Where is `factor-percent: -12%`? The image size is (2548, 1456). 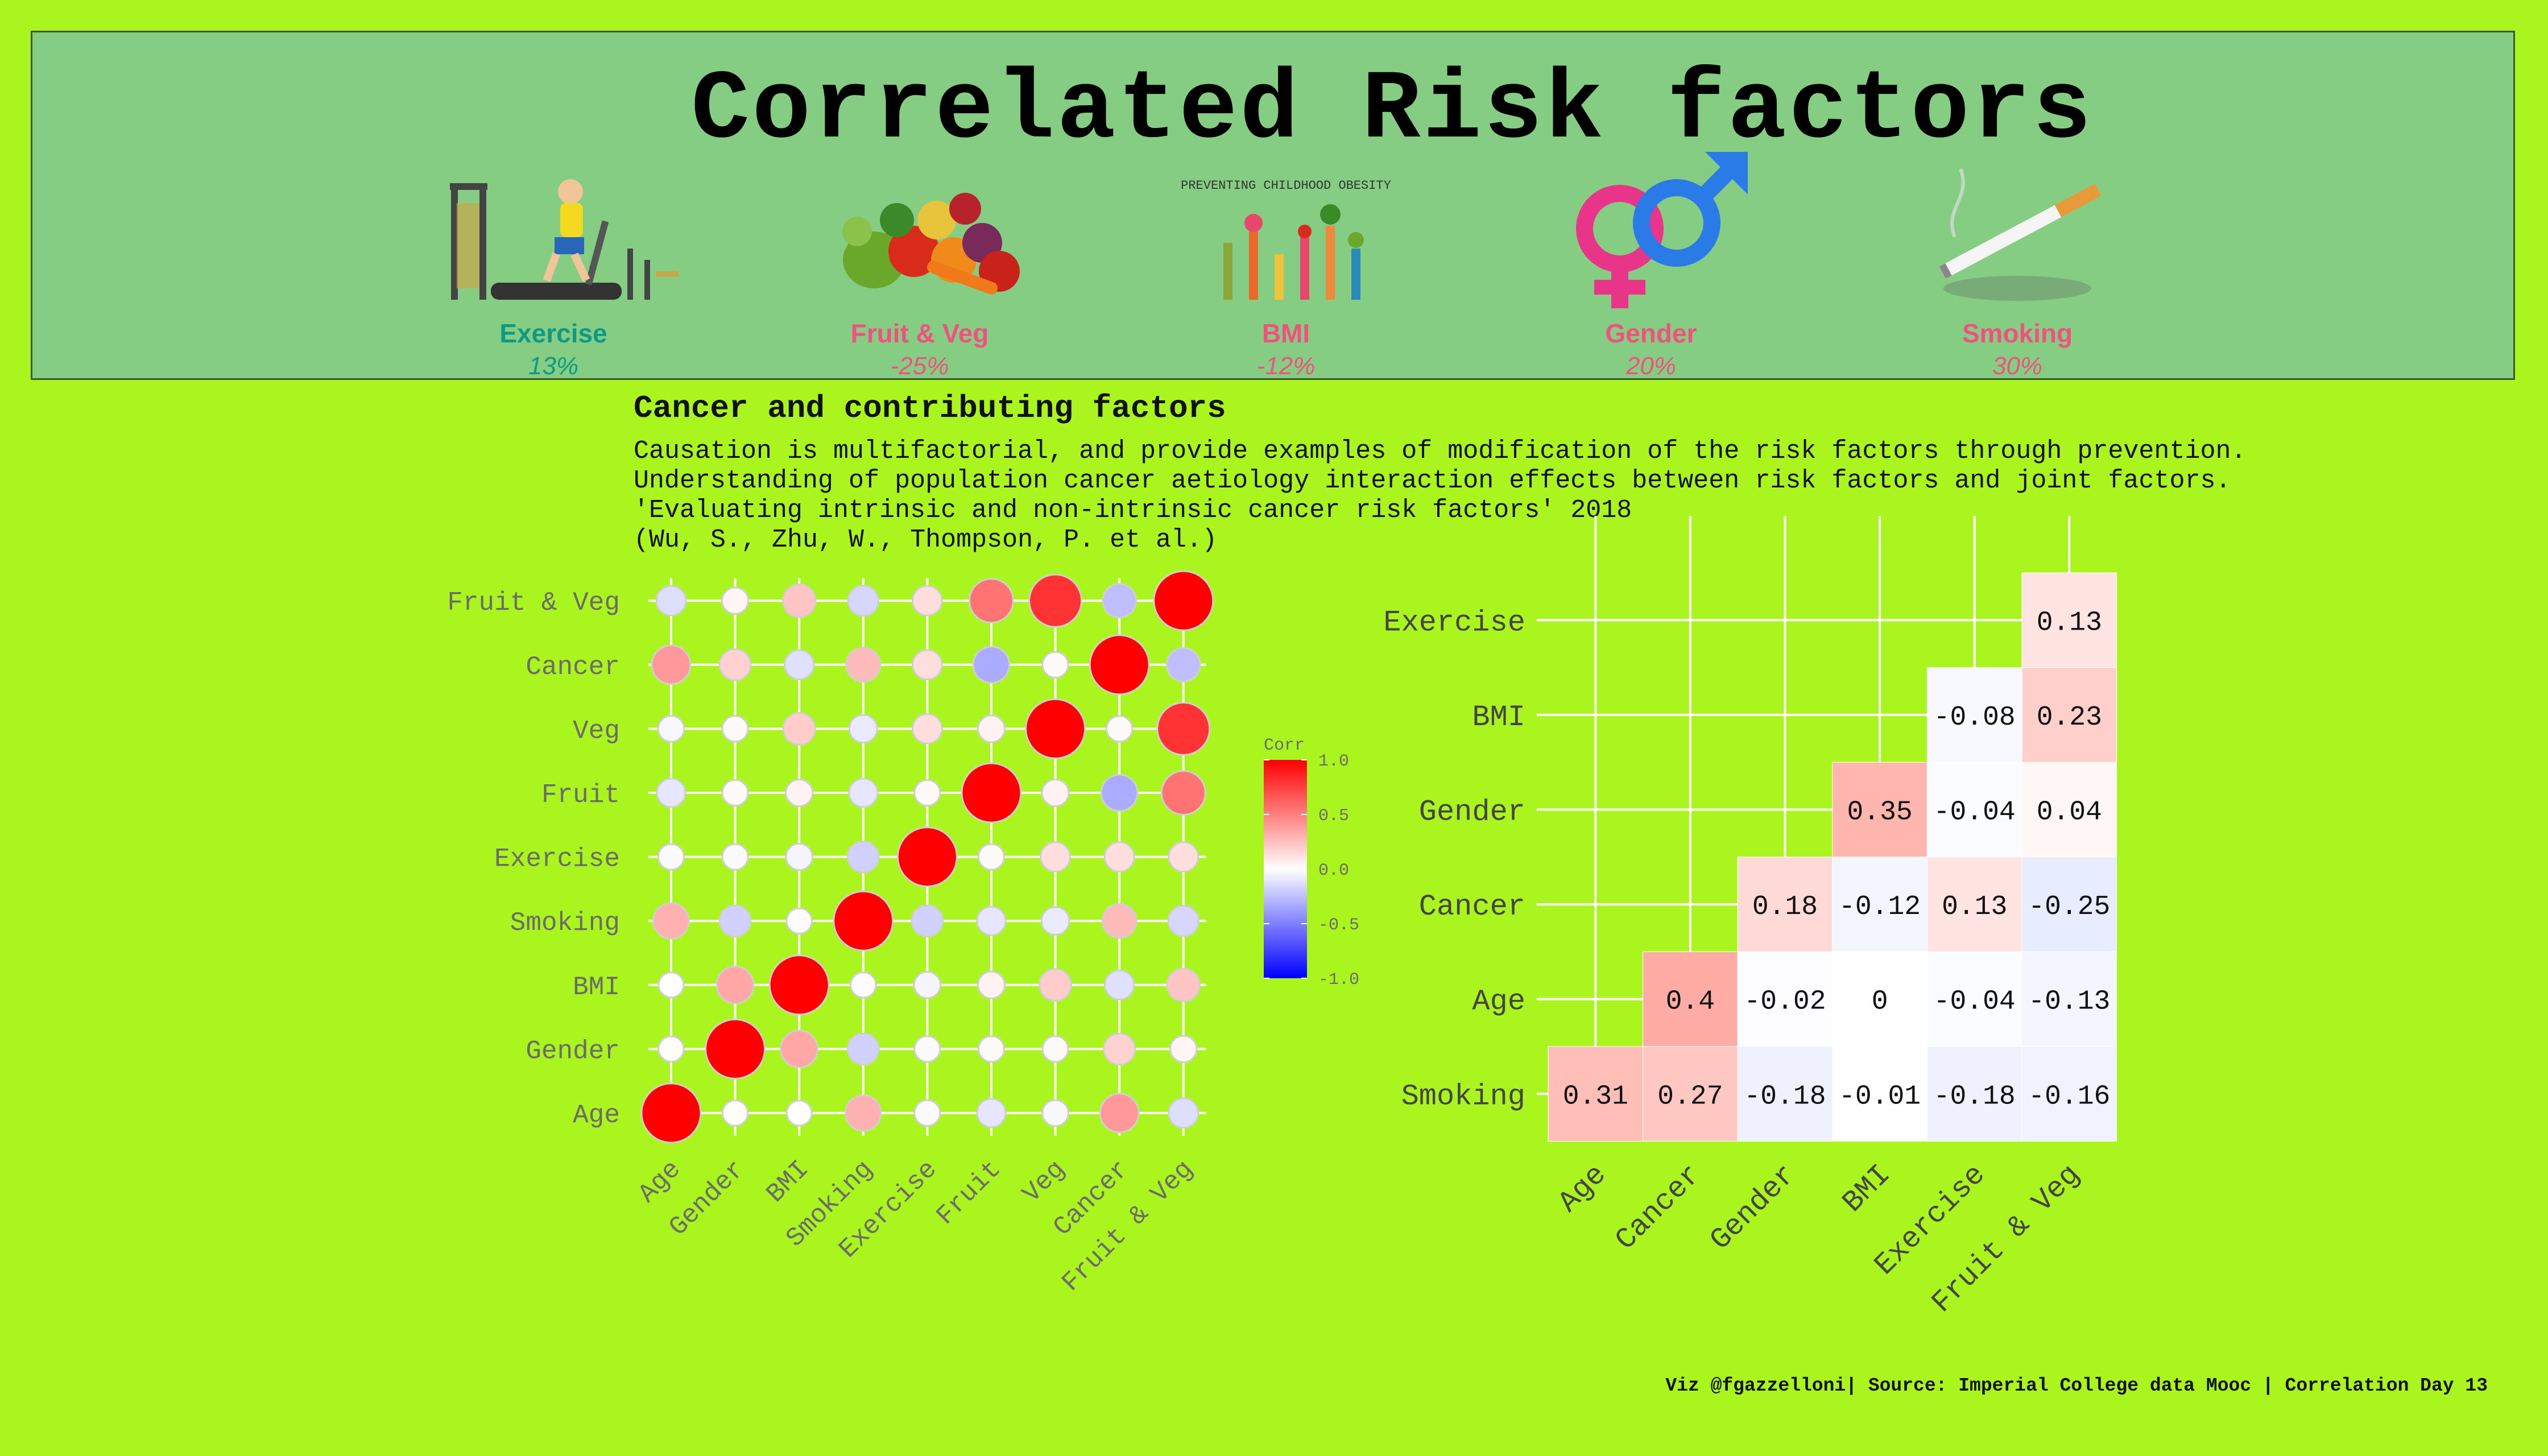
factor-percent: -12% is located at coordinates (1286, 366).